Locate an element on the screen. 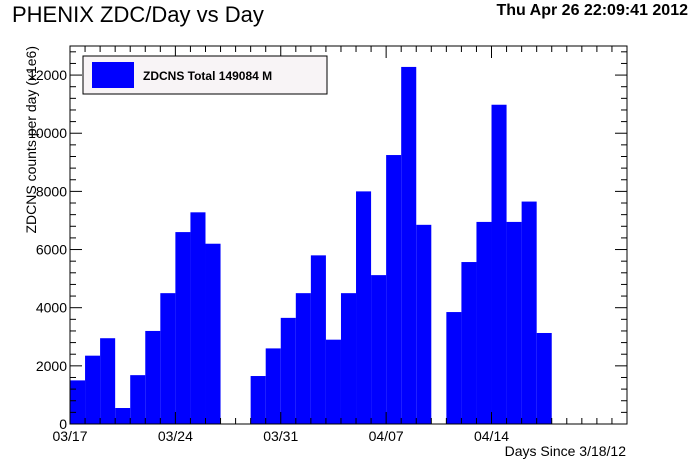 This screenshot has width=696, height=472. y-tick-label: 2000 is located at coordinates (51, 366).